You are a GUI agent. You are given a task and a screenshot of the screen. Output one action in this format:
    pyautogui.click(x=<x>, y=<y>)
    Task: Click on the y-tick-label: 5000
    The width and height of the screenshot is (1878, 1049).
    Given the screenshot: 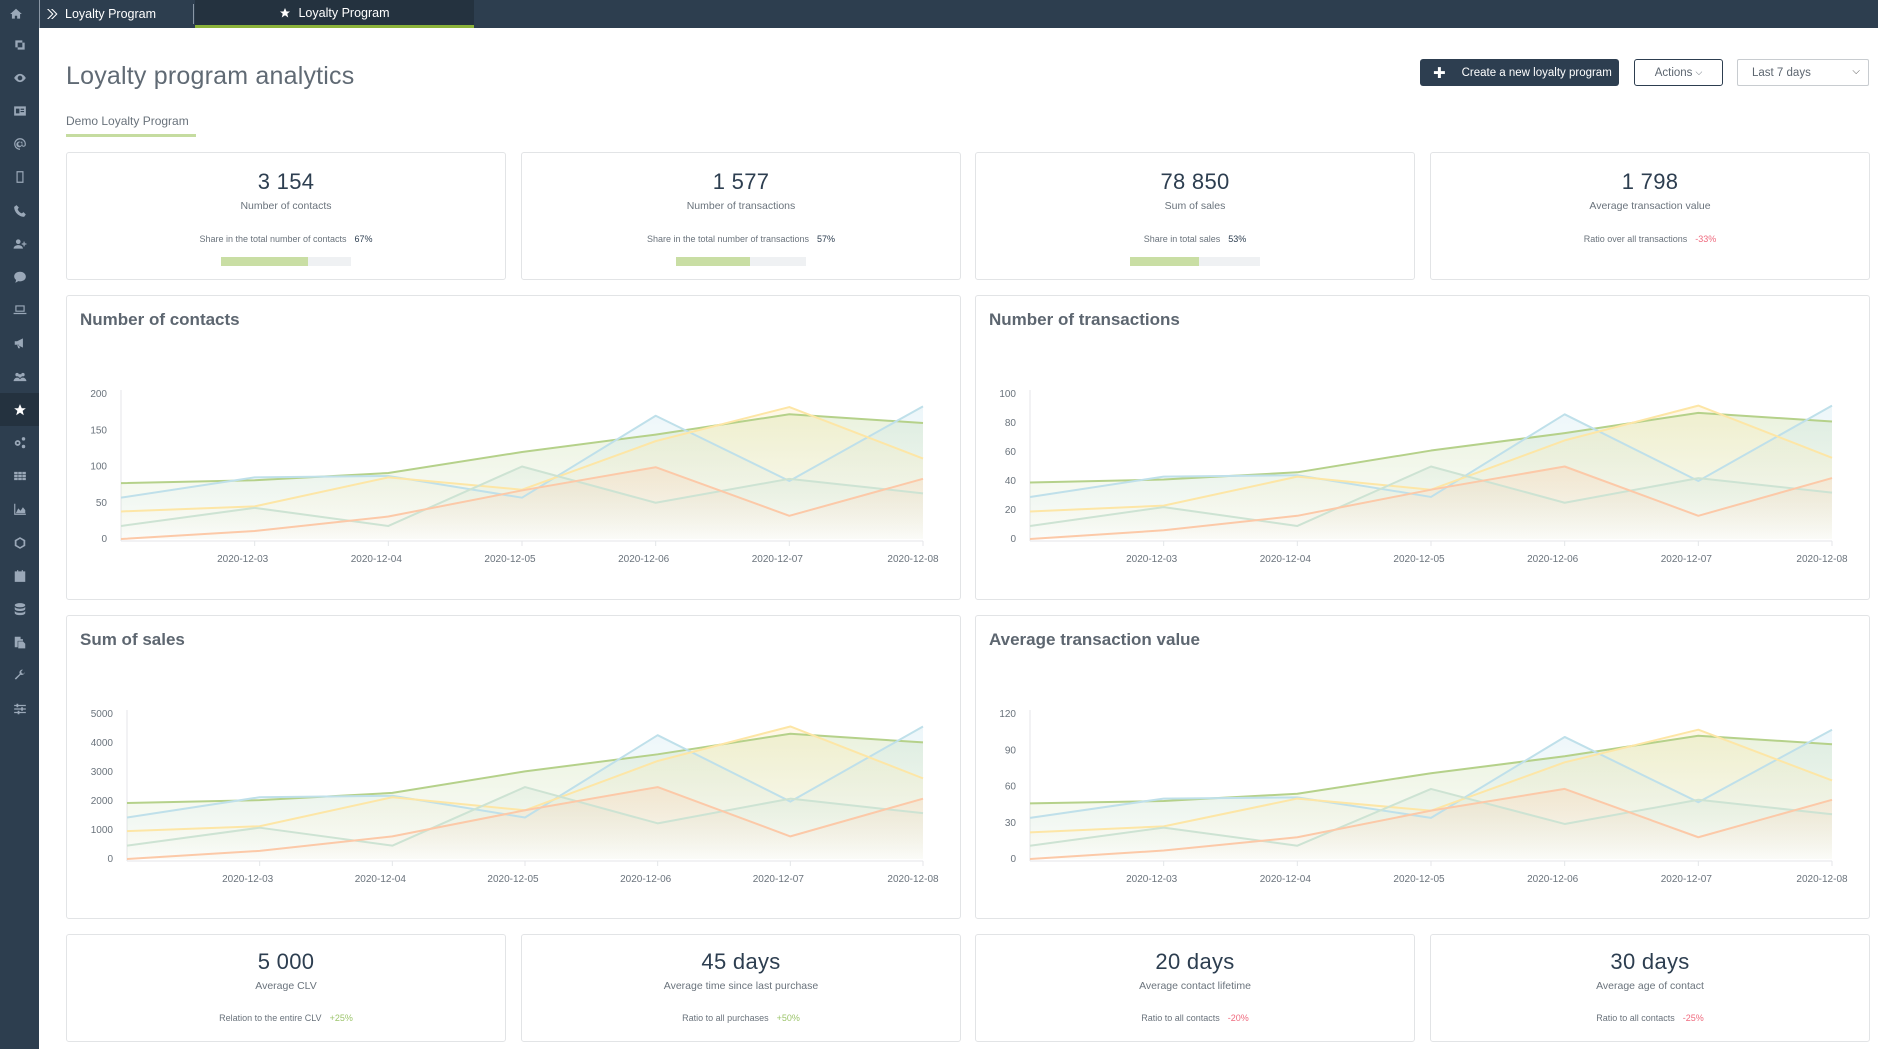 What is the action you would take?
    pyautogui.click(x=102, y=714)
    